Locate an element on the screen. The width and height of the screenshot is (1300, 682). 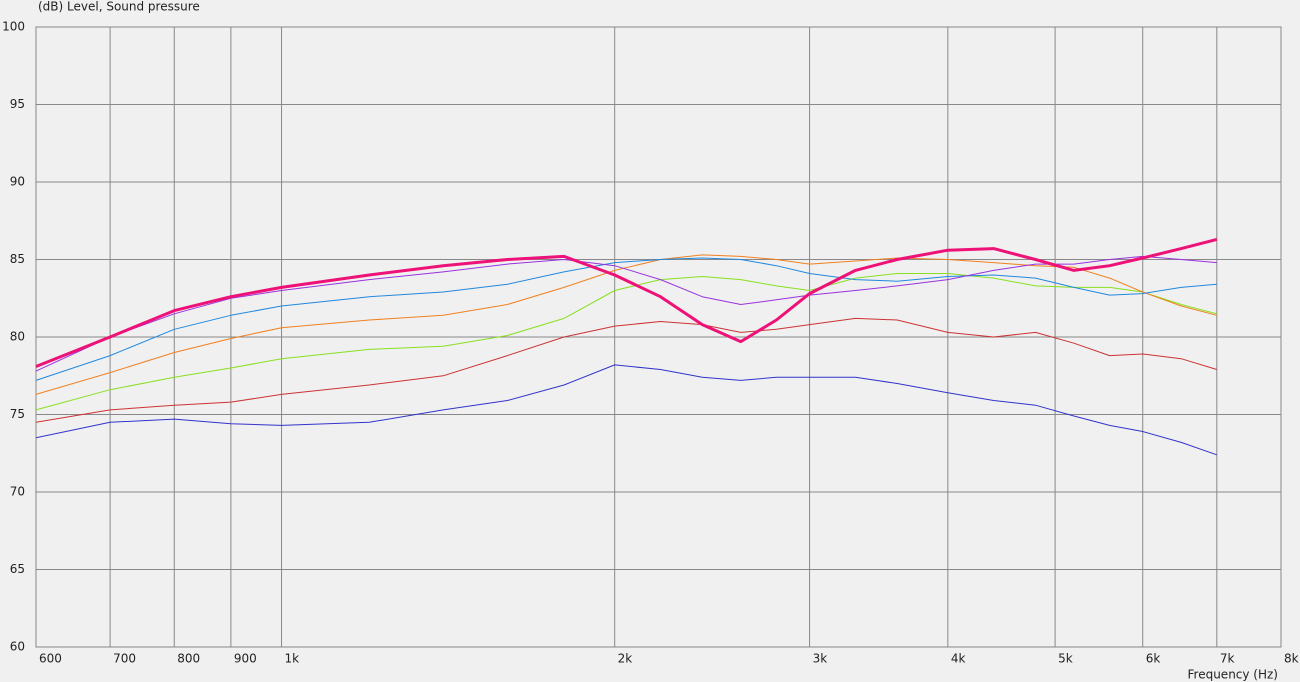
x-tick-label: 700 is located at coordinates (124, 659).